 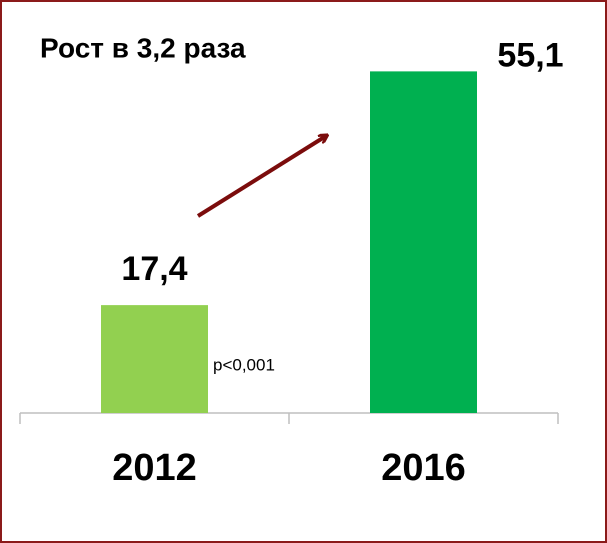 I want to click on x-tick-label: 2016, so click(x=423, y=468).